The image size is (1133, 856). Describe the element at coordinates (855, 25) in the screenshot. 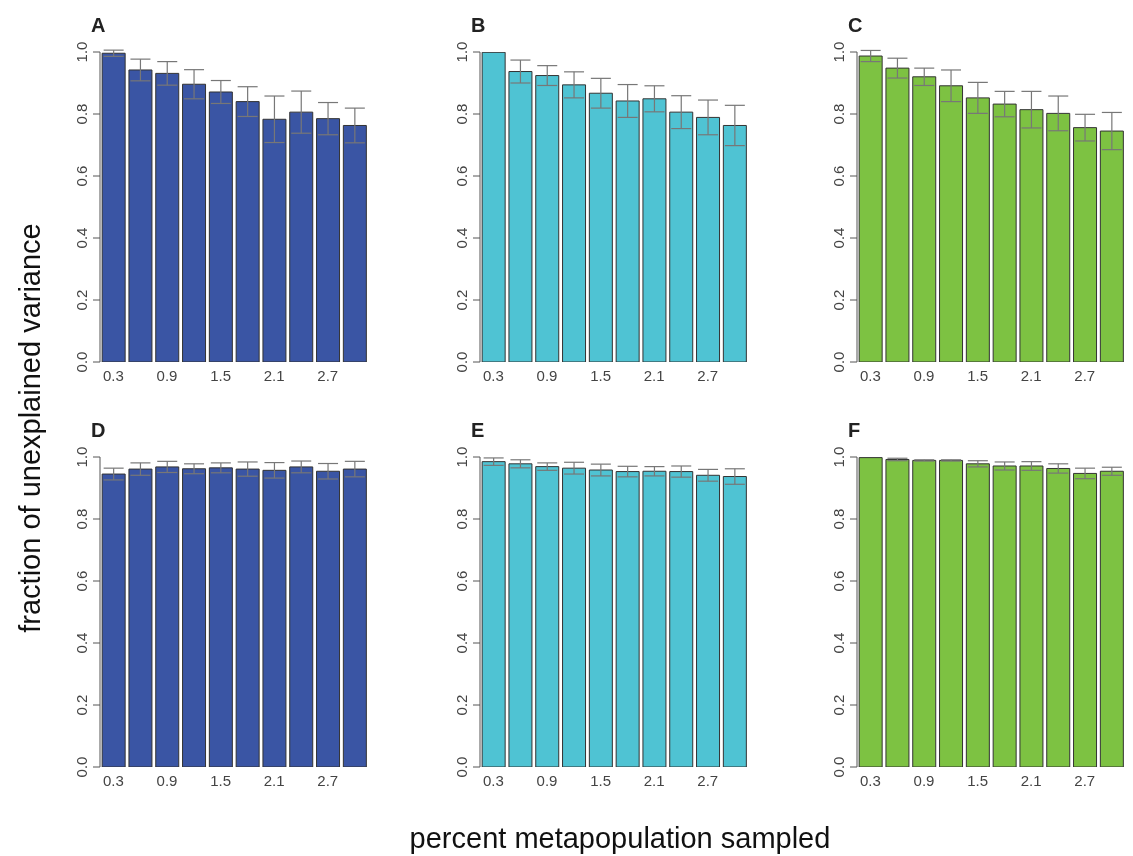

I see `chart-title: C` at that location.